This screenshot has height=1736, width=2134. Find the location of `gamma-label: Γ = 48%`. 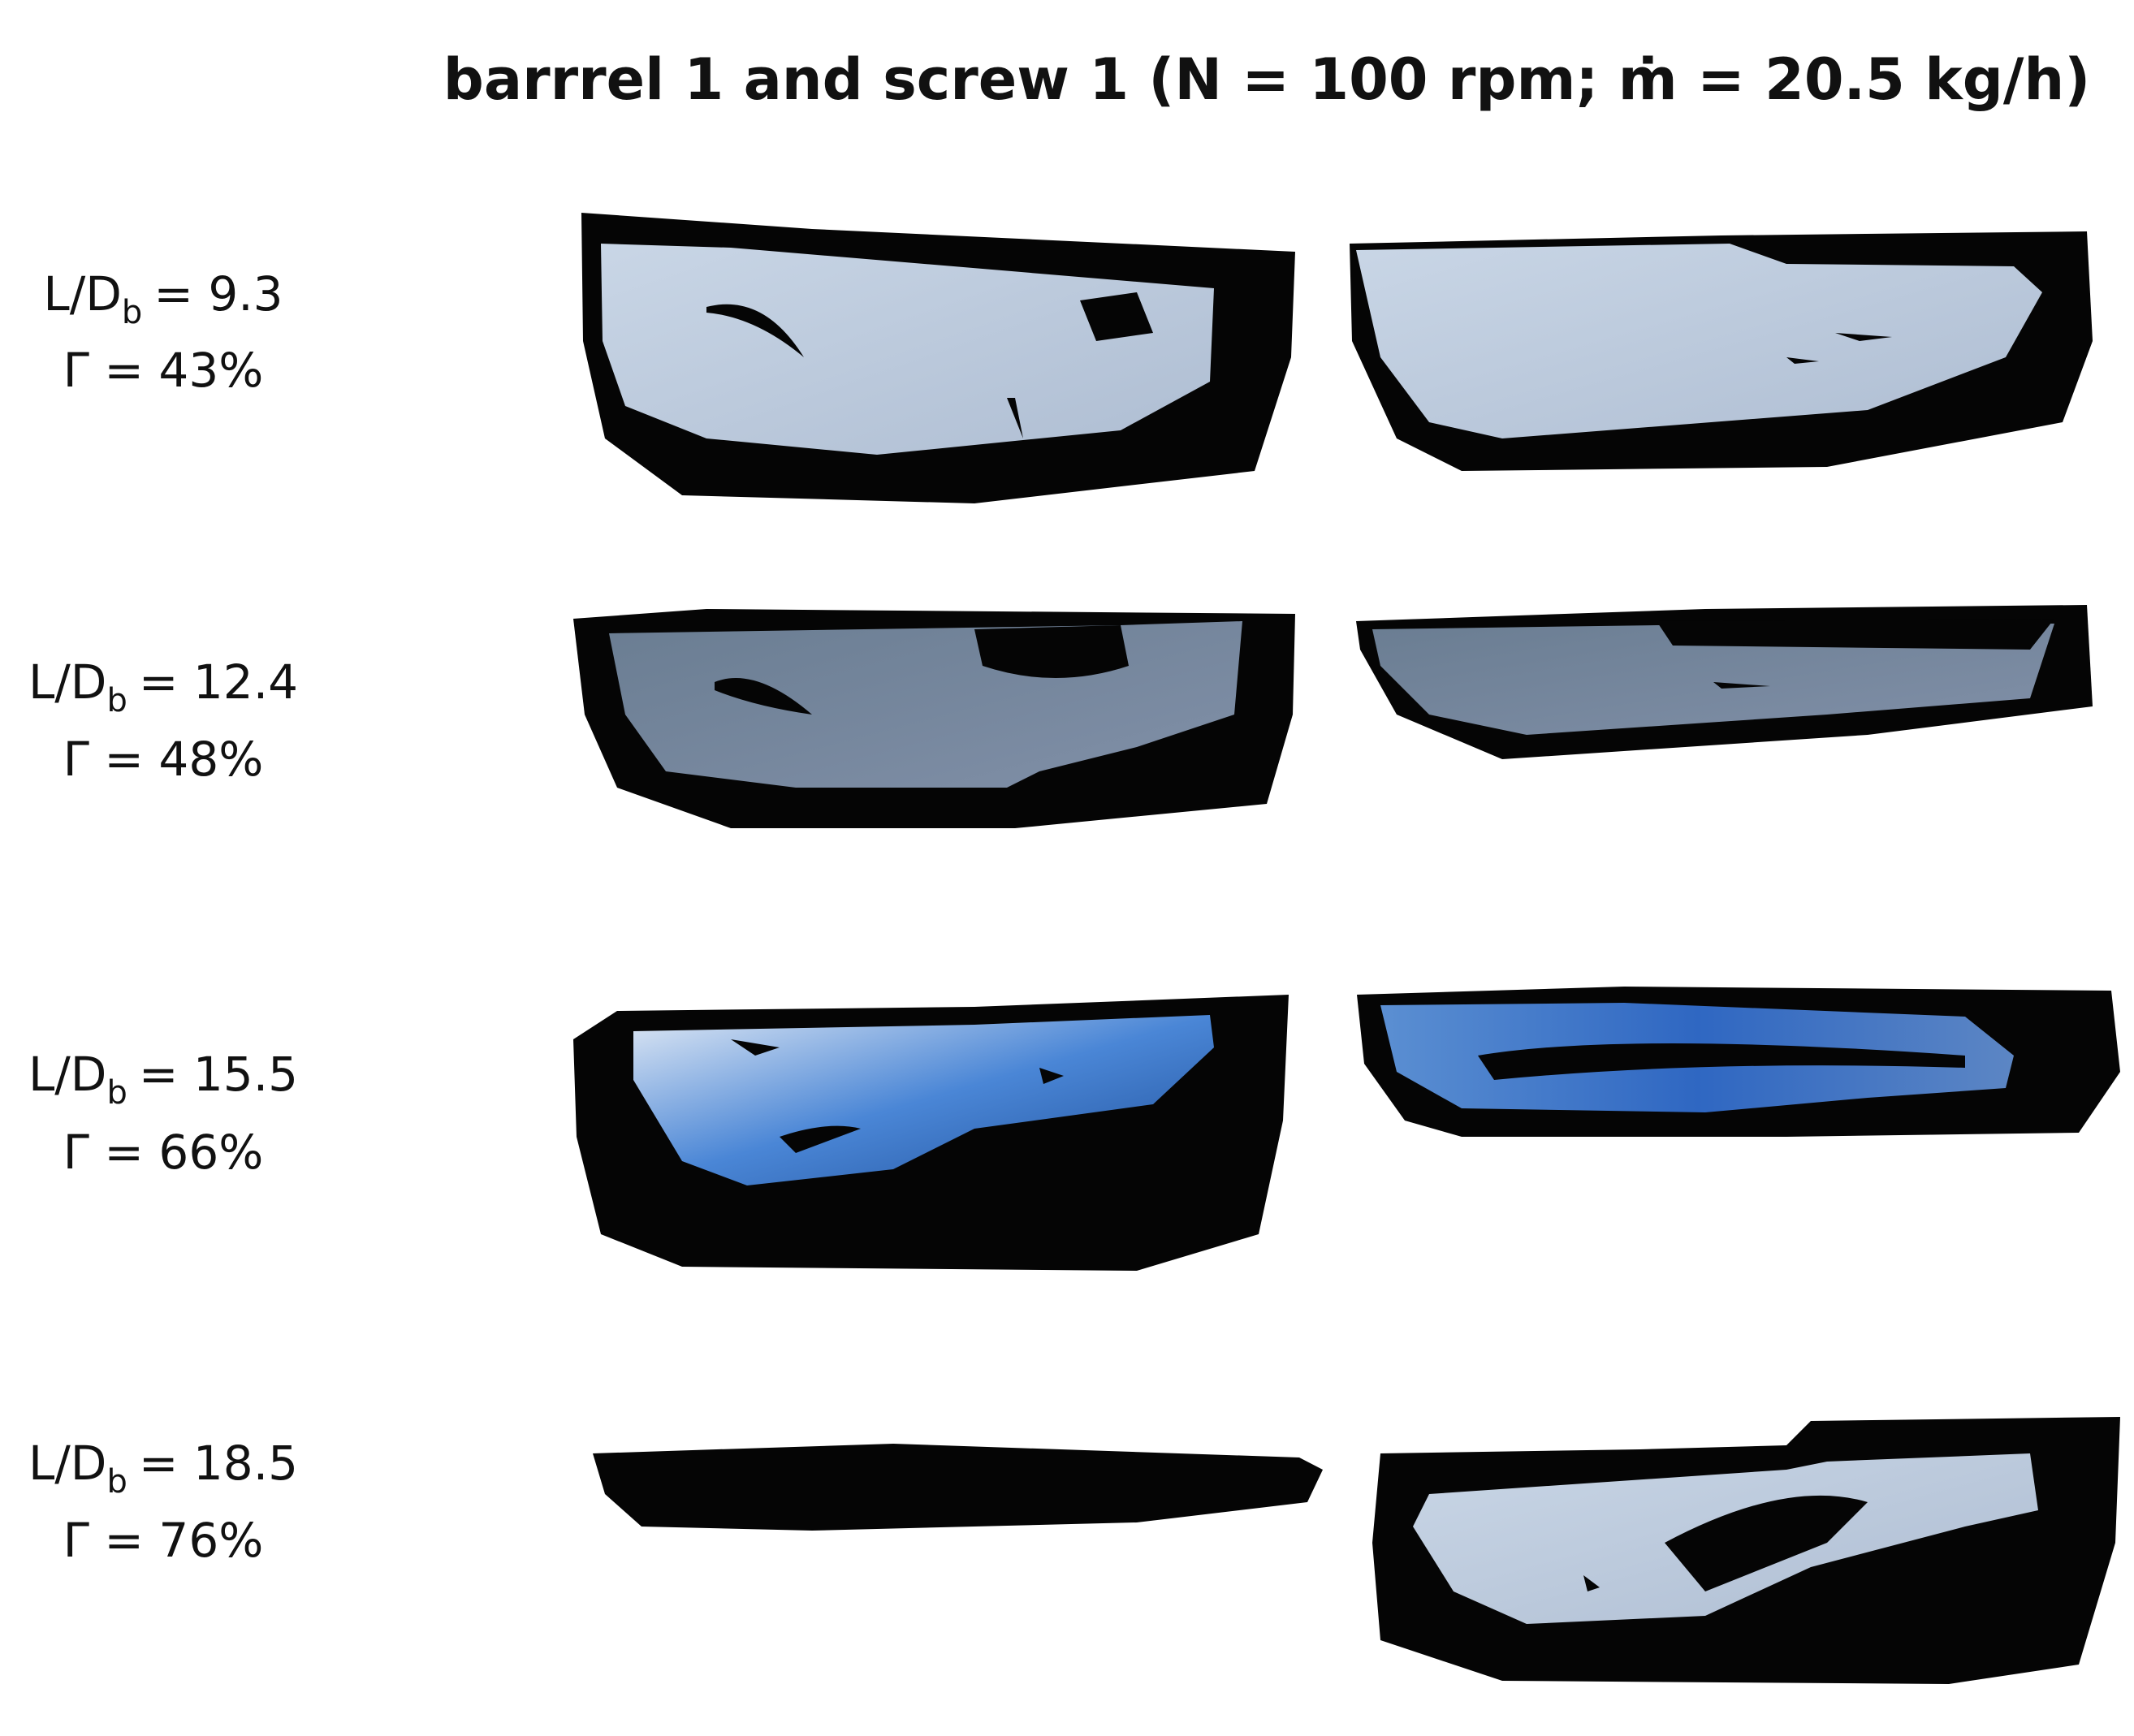

gamma-label: Γ = 48% is located at coordinates (163, 760).